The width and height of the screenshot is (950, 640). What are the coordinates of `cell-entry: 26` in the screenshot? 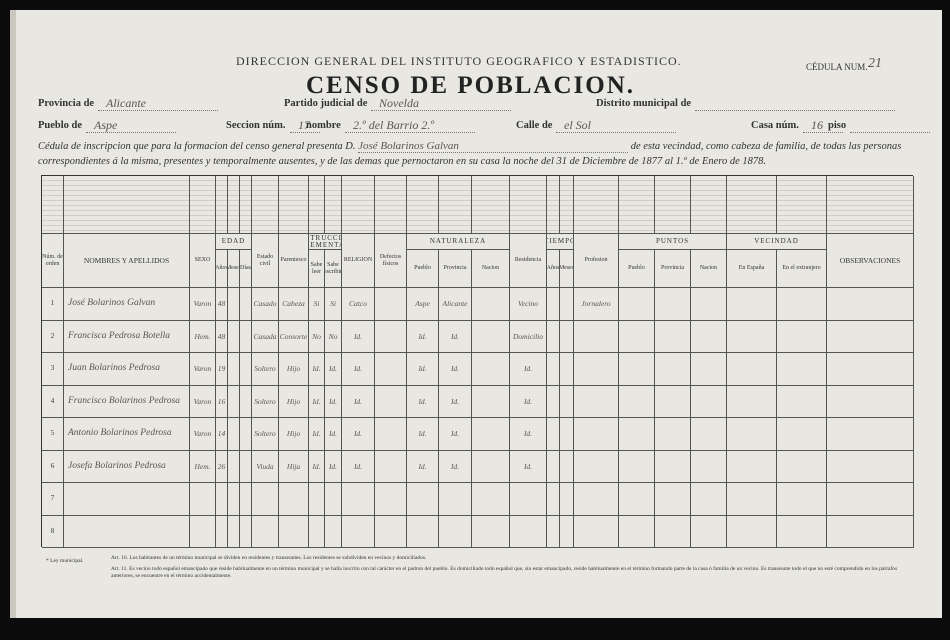 It's located at (222, 466).